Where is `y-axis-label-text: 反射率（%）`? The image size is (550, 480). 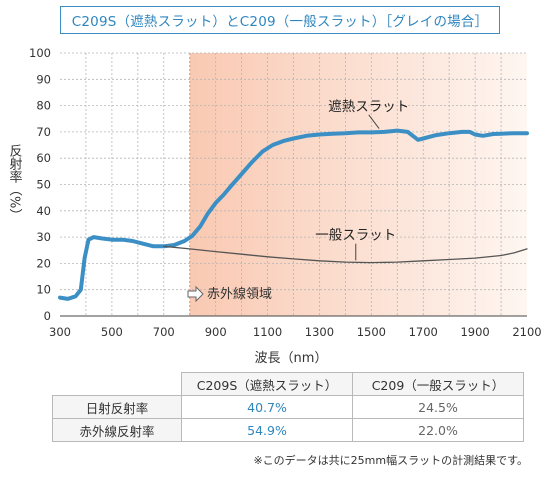
y-axis-label-text: 反射率（%） is located at coordinates (15, 182).